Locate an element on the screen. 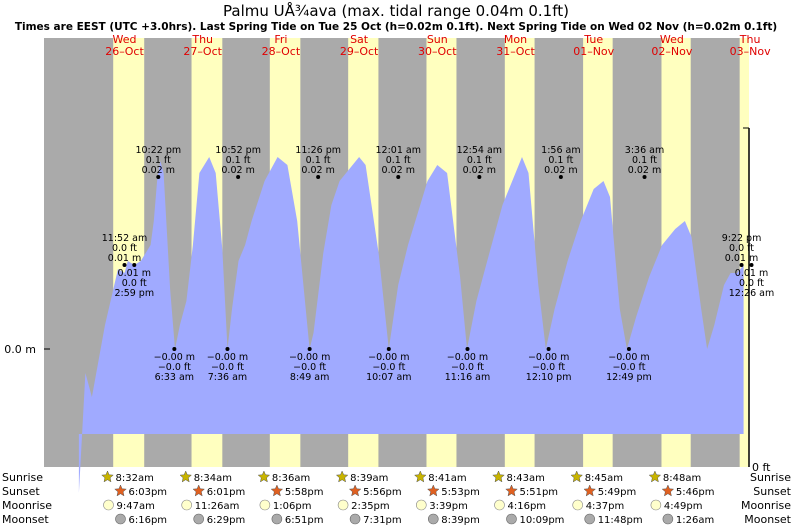 The image size is (793, 527). day-date: 30–Oct is located at coordinates (437, 51).